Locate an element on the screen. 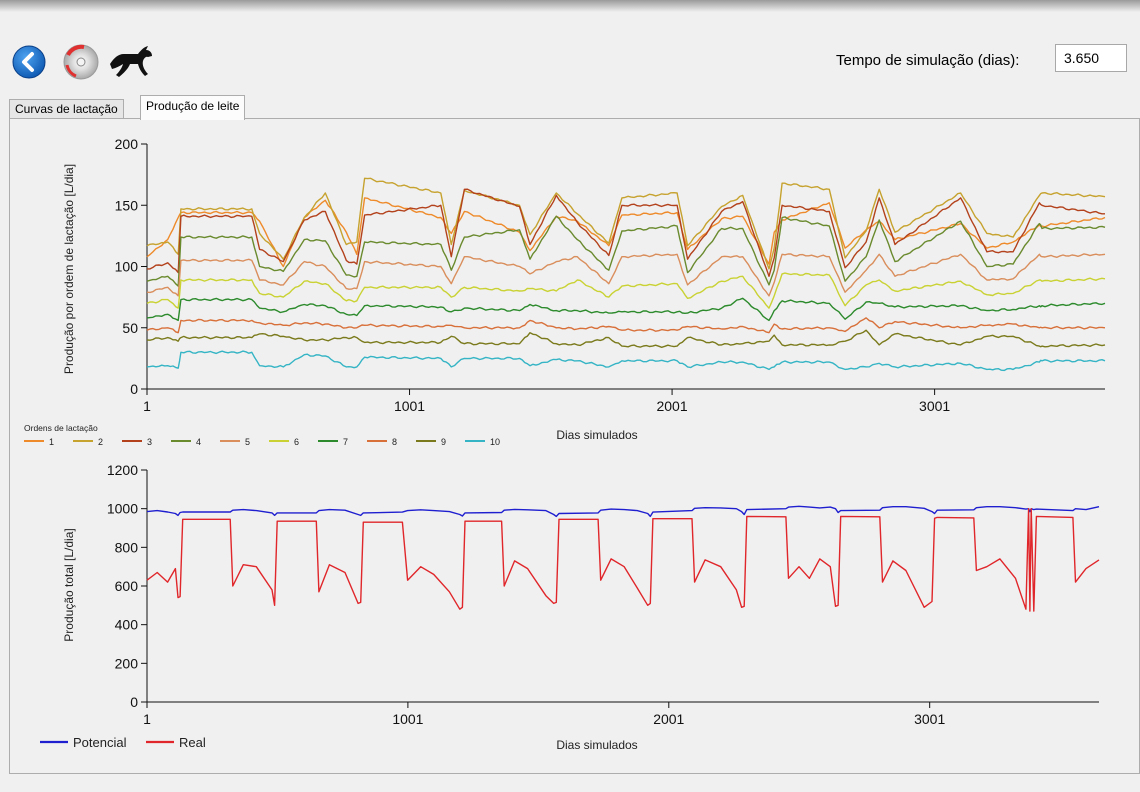 Image resolution: width=1140 pixels, height=792 pixels. bottom-chart-x-tick-label: 1 is located at coordinates (147, 719).